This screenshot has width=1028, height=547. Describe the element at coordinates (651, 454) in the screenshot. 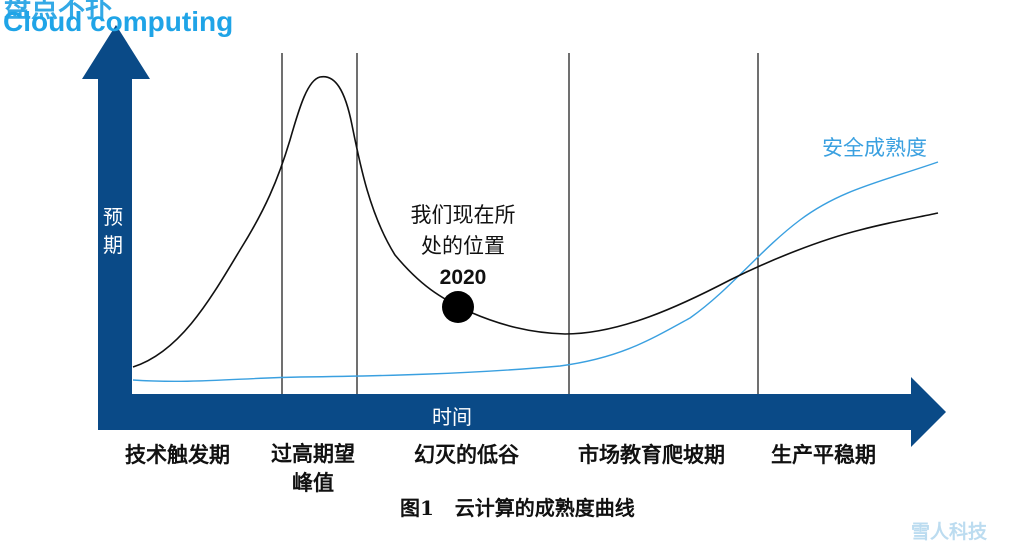

I see `stage-label-slope: 市场教育爬坡期` at that location.